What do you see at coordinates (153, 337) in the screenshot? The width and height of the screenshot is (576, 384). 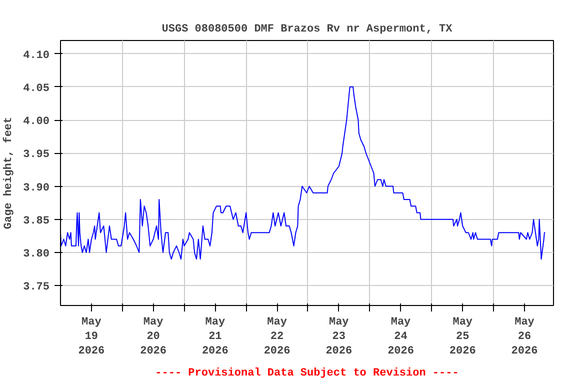 I see `x-tick-label: May 20 2026` at bounding box center [153, 337].